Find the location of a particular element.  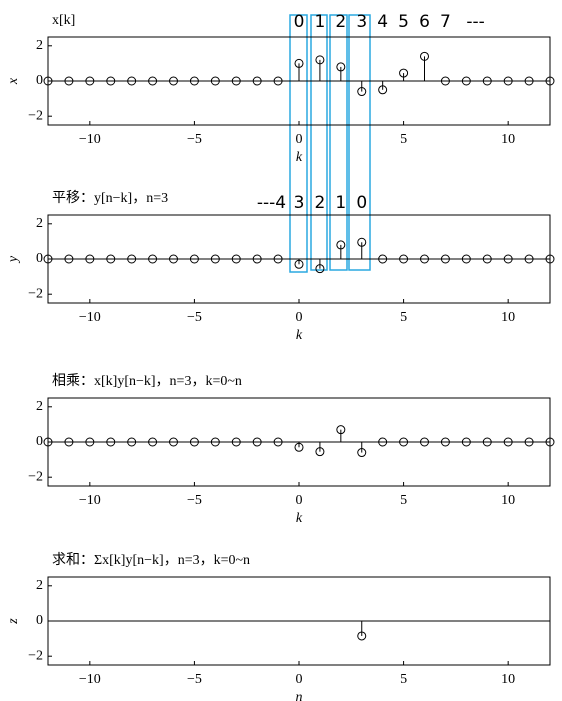

handwritten-annotation: 0 is located at coordinates (361, 203).